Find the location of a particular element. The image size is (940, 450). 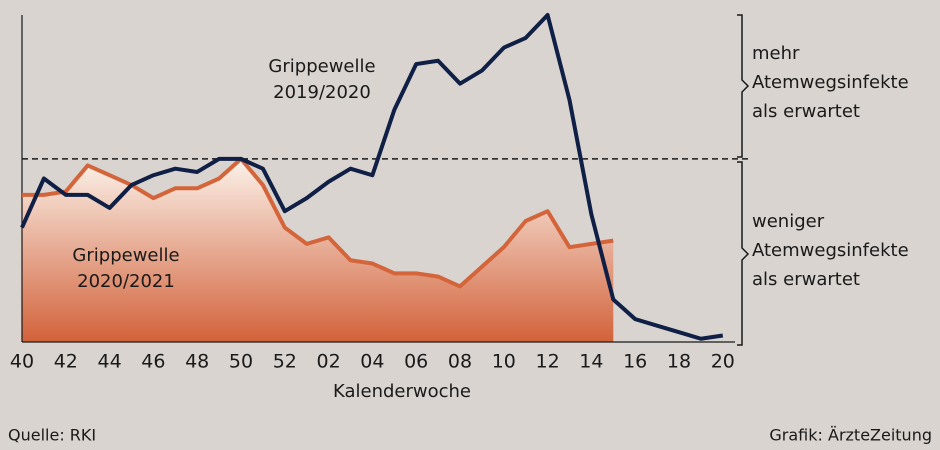

x-tick-label: 14 is located at coordinates (591, 362).